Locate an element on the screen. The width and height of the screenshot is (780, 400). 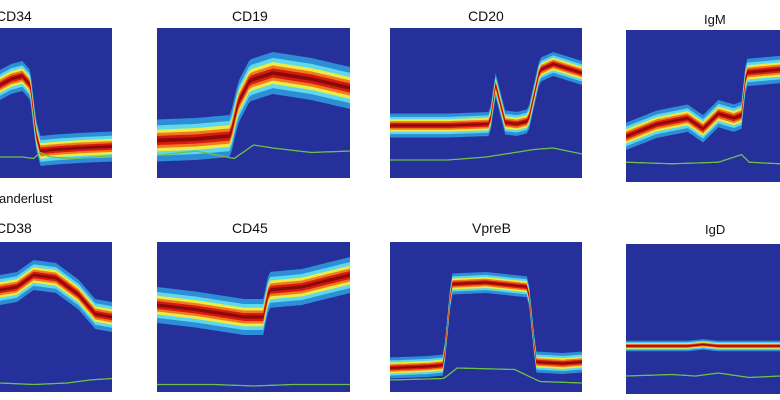
panel-title-cd19: CD19 is located at coordinates (250, 16).